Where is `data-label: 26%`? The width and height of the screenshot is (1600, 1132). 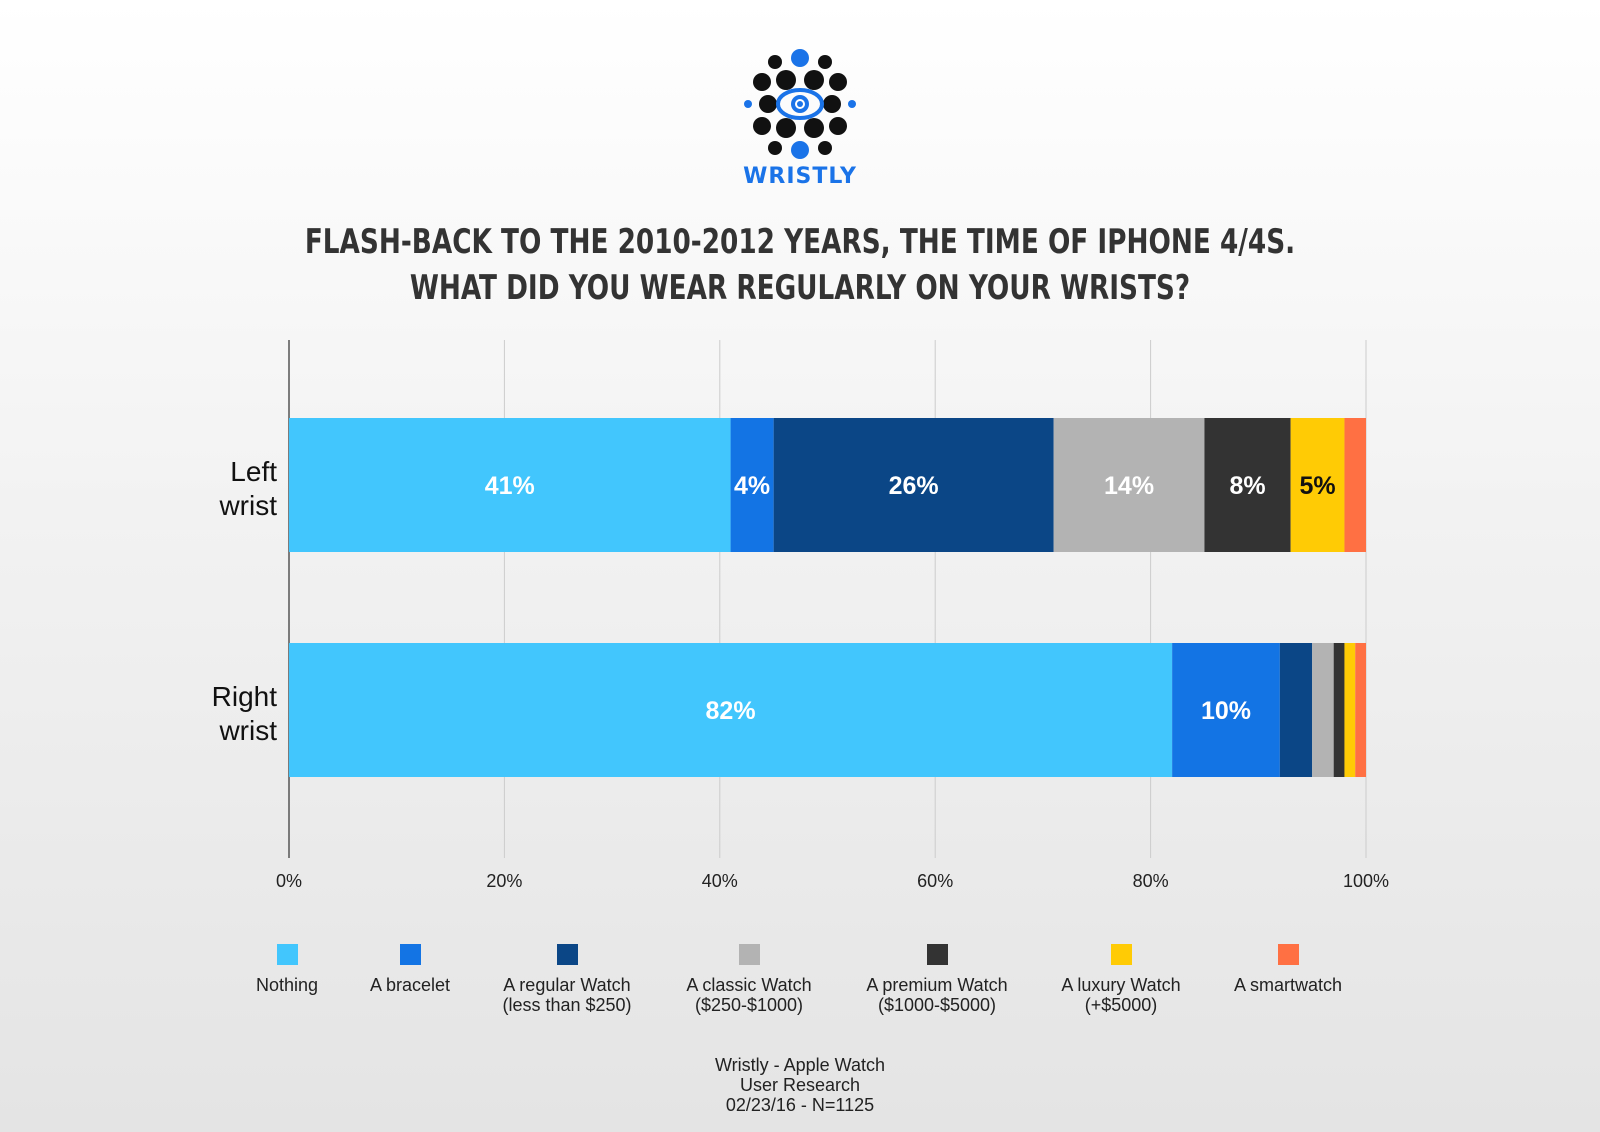 data-label: 26% is located at coordinates (914, 486).